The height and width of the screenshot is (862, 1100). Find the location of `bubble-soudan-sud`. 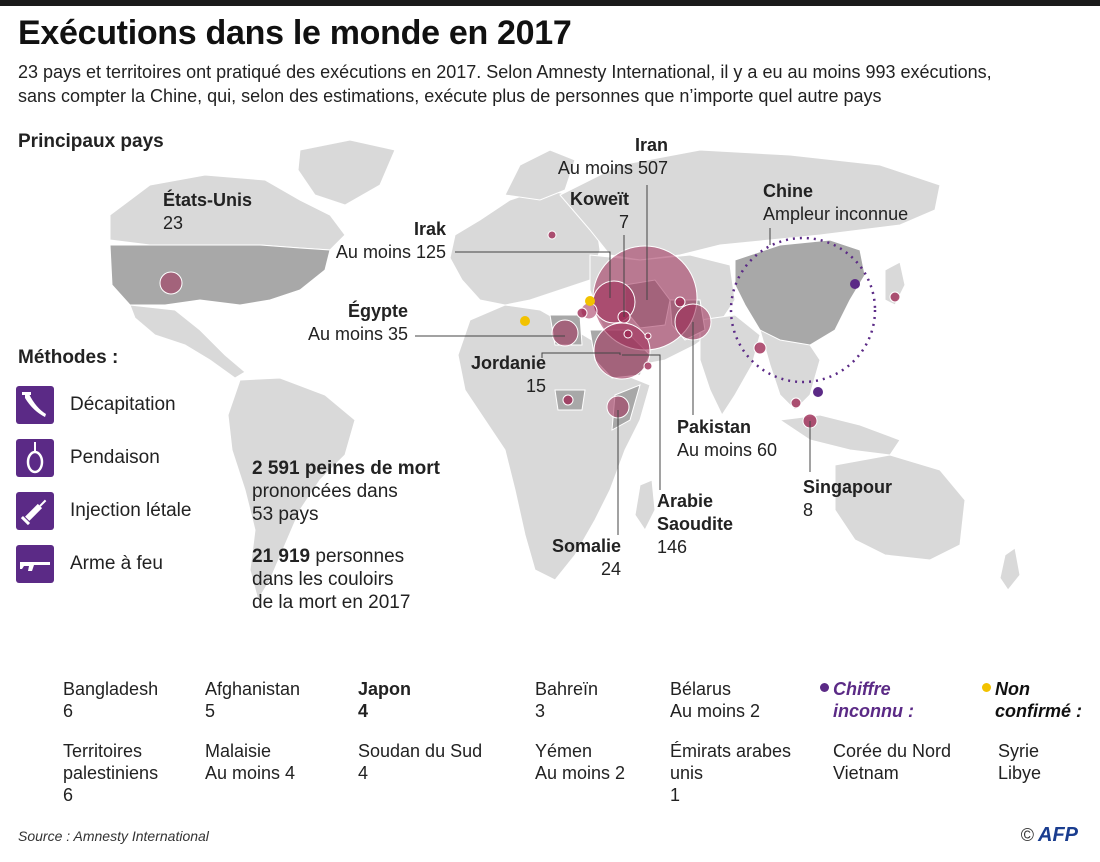

bubble-soudan-sud is located at coordinates (568, 400).